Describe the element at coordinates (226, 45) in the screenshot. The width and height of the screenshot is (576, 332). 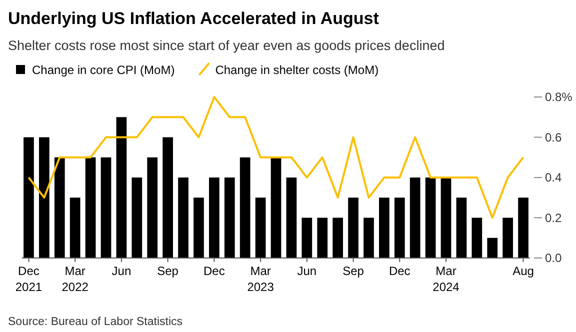
I see `chart-subtitle: Shelter costs rose most since start of year even as goods prices declined` at that location.